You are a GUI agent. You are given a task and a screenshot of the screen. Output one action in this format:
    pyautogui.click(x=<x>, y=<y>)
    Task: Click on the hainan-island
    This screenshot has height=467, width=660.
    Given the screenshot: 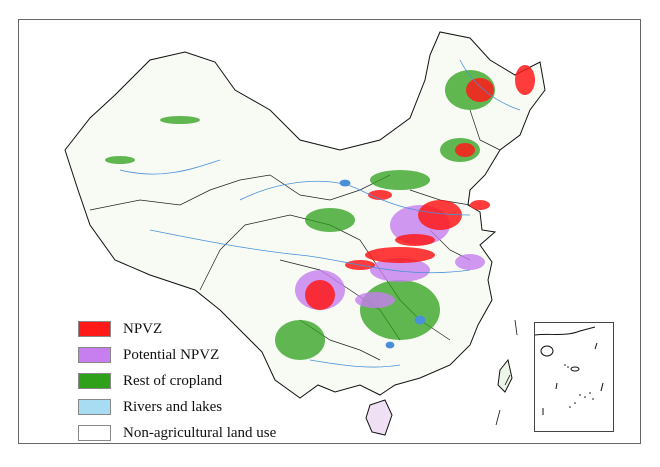 What is the action you would take?
    pyautogui.click(x=379, y=417)
    